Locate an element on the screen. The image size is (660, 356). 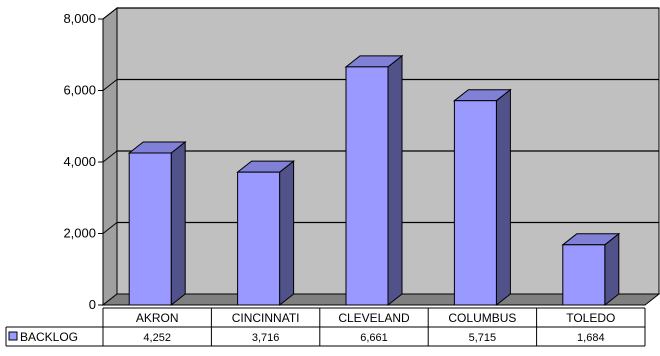
y-tick-label: 2,000 is located at coordinates (79, 233).